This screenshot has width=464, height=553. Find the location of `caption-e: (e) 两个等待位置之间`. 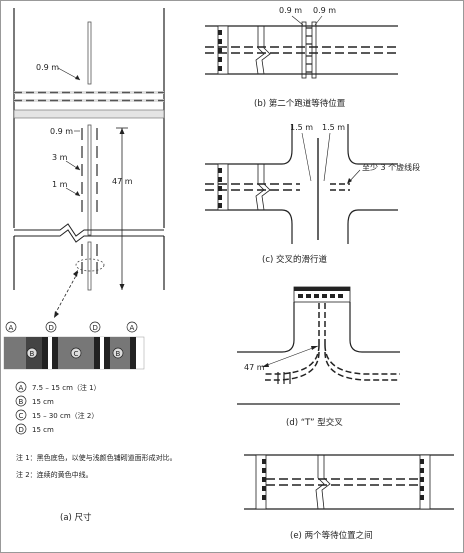

caption-e: (e) 两个等待位置之间 is located at coordinates (331, 535).